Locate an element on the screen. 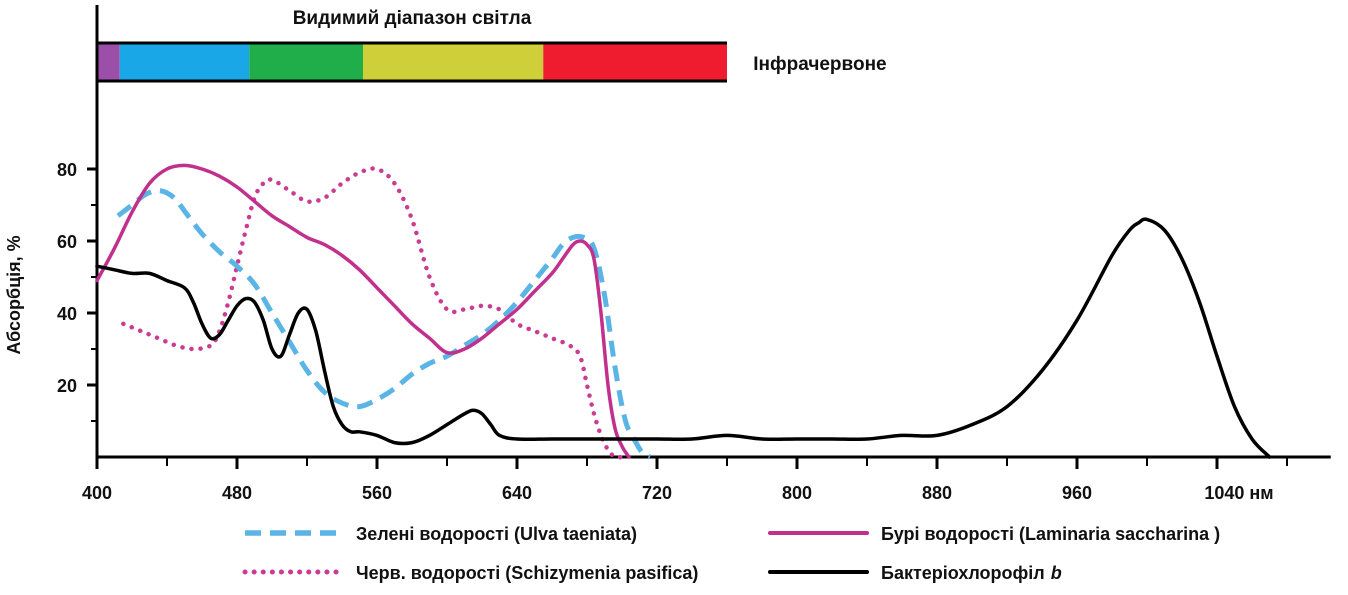 This screenshot has height=595, width=1348. x-tick-label-480: 480 is located at coordinates (237, 493).